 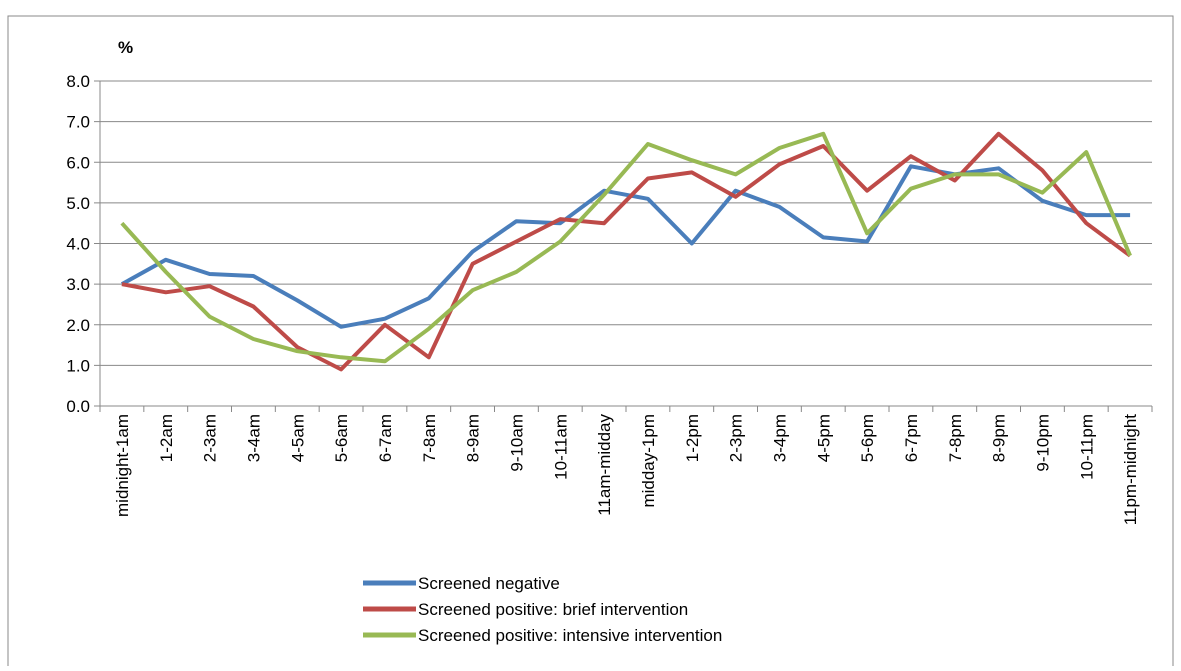 I want to click on x-tick-label: 3-4pm, so click(x=779, y=438).